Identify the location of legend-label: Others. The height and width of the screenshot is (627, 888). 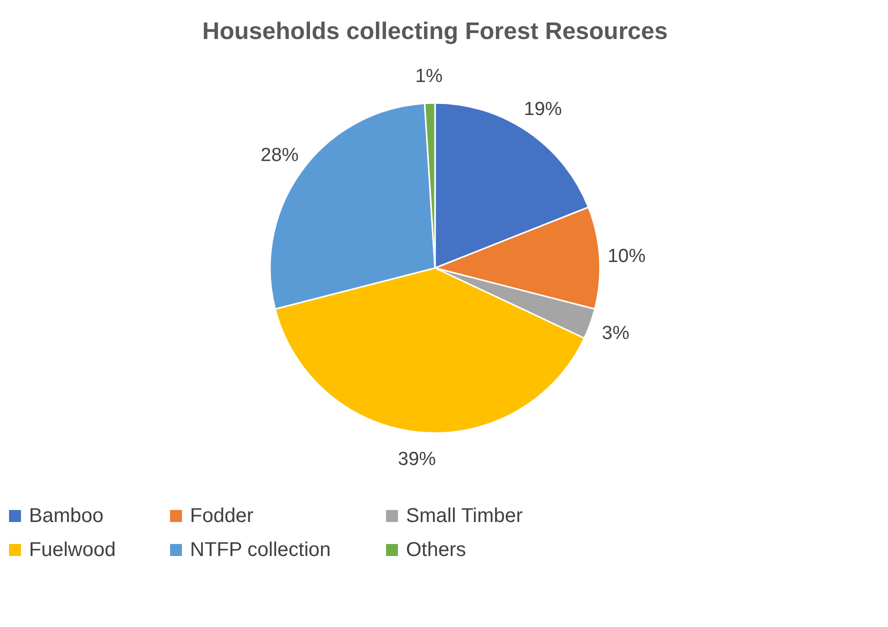
(436, 550).